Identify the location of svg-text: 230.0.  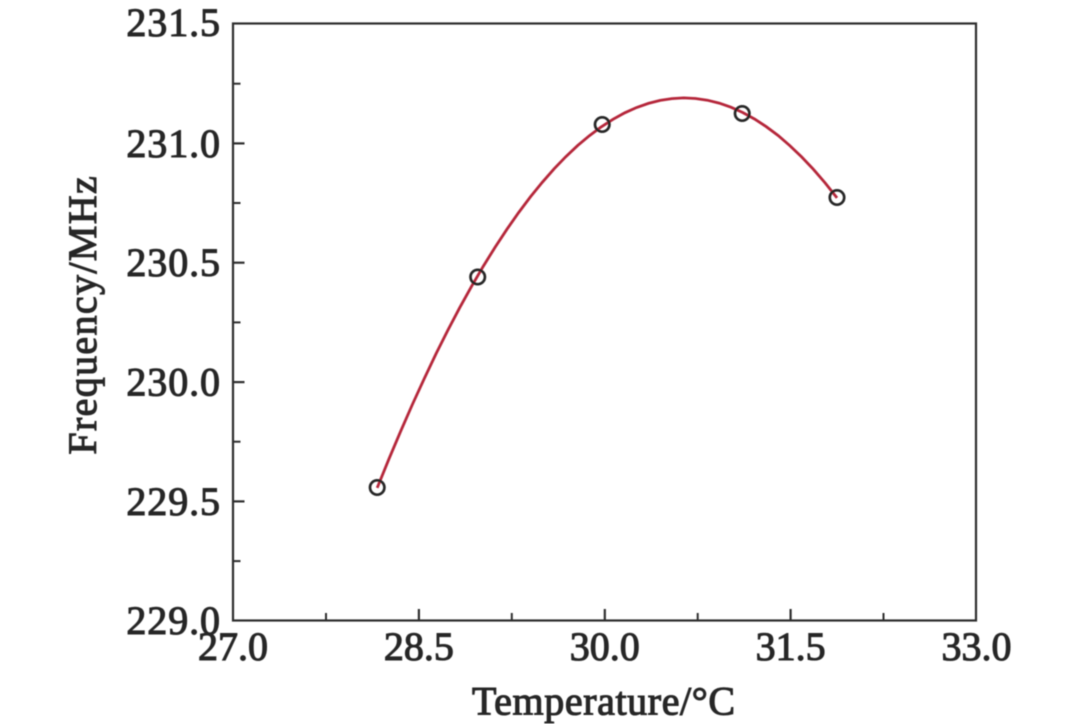
(173, 382).